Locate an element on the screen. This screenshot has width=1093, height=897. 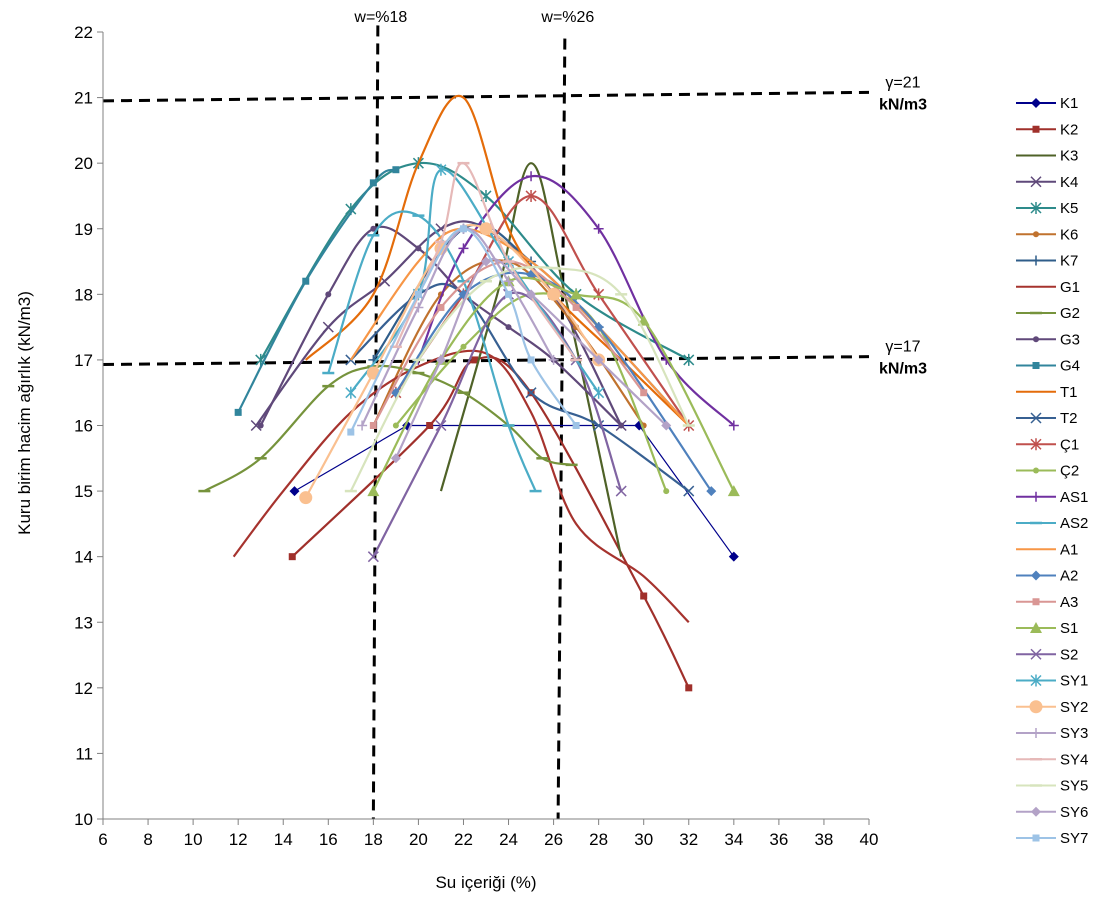
x-axis-title: Su içeriği (%) is located at coordinates (485, 882).